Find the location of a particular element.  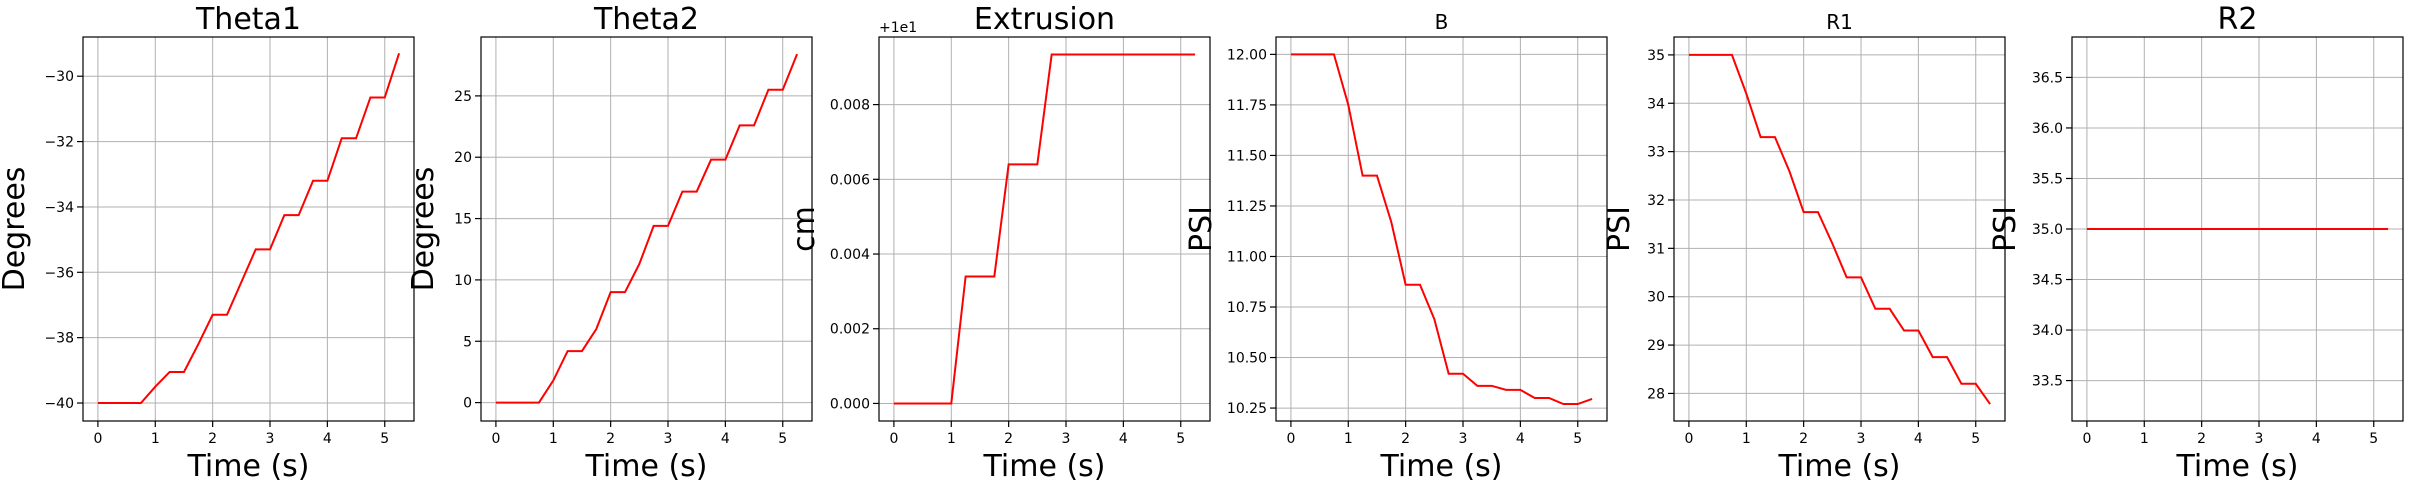

y-tick-label: 12.00 is located at coordinates (1247, 55).